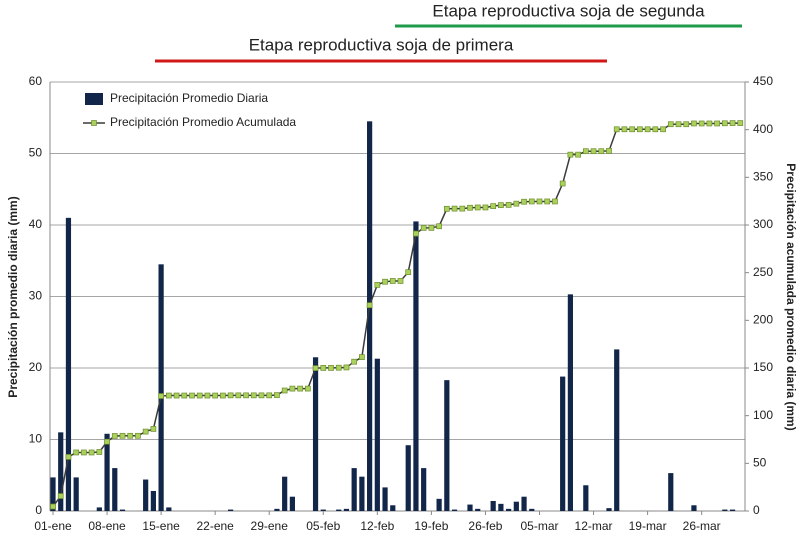 The height and width of the screenshot is (540, 800). What do you see at coordinates (485, 526) in the screenshot?
I see `x-tick-label: 26-feb` at bounding box center [485, 526].